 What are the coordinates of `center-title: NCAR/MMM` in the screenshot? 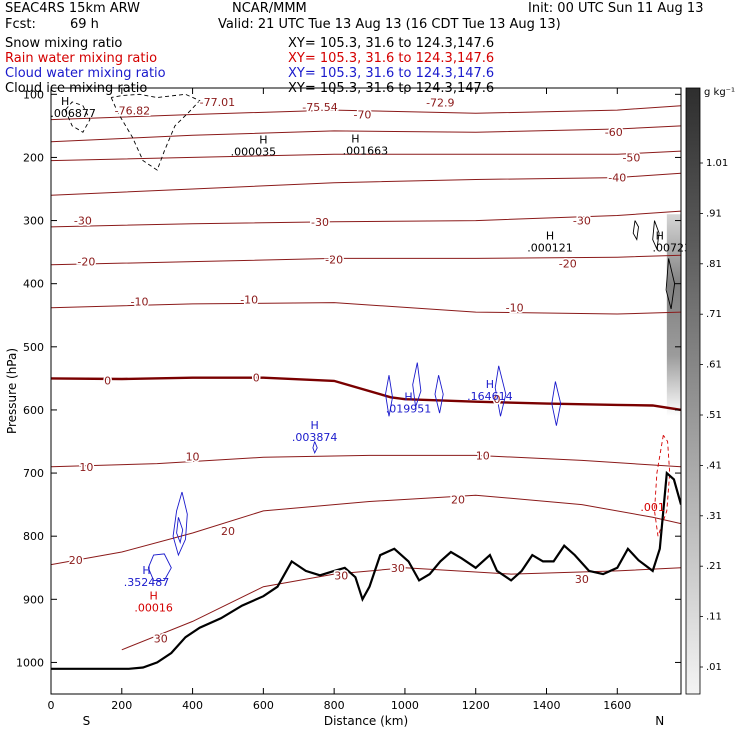 It's located at (269, 8).